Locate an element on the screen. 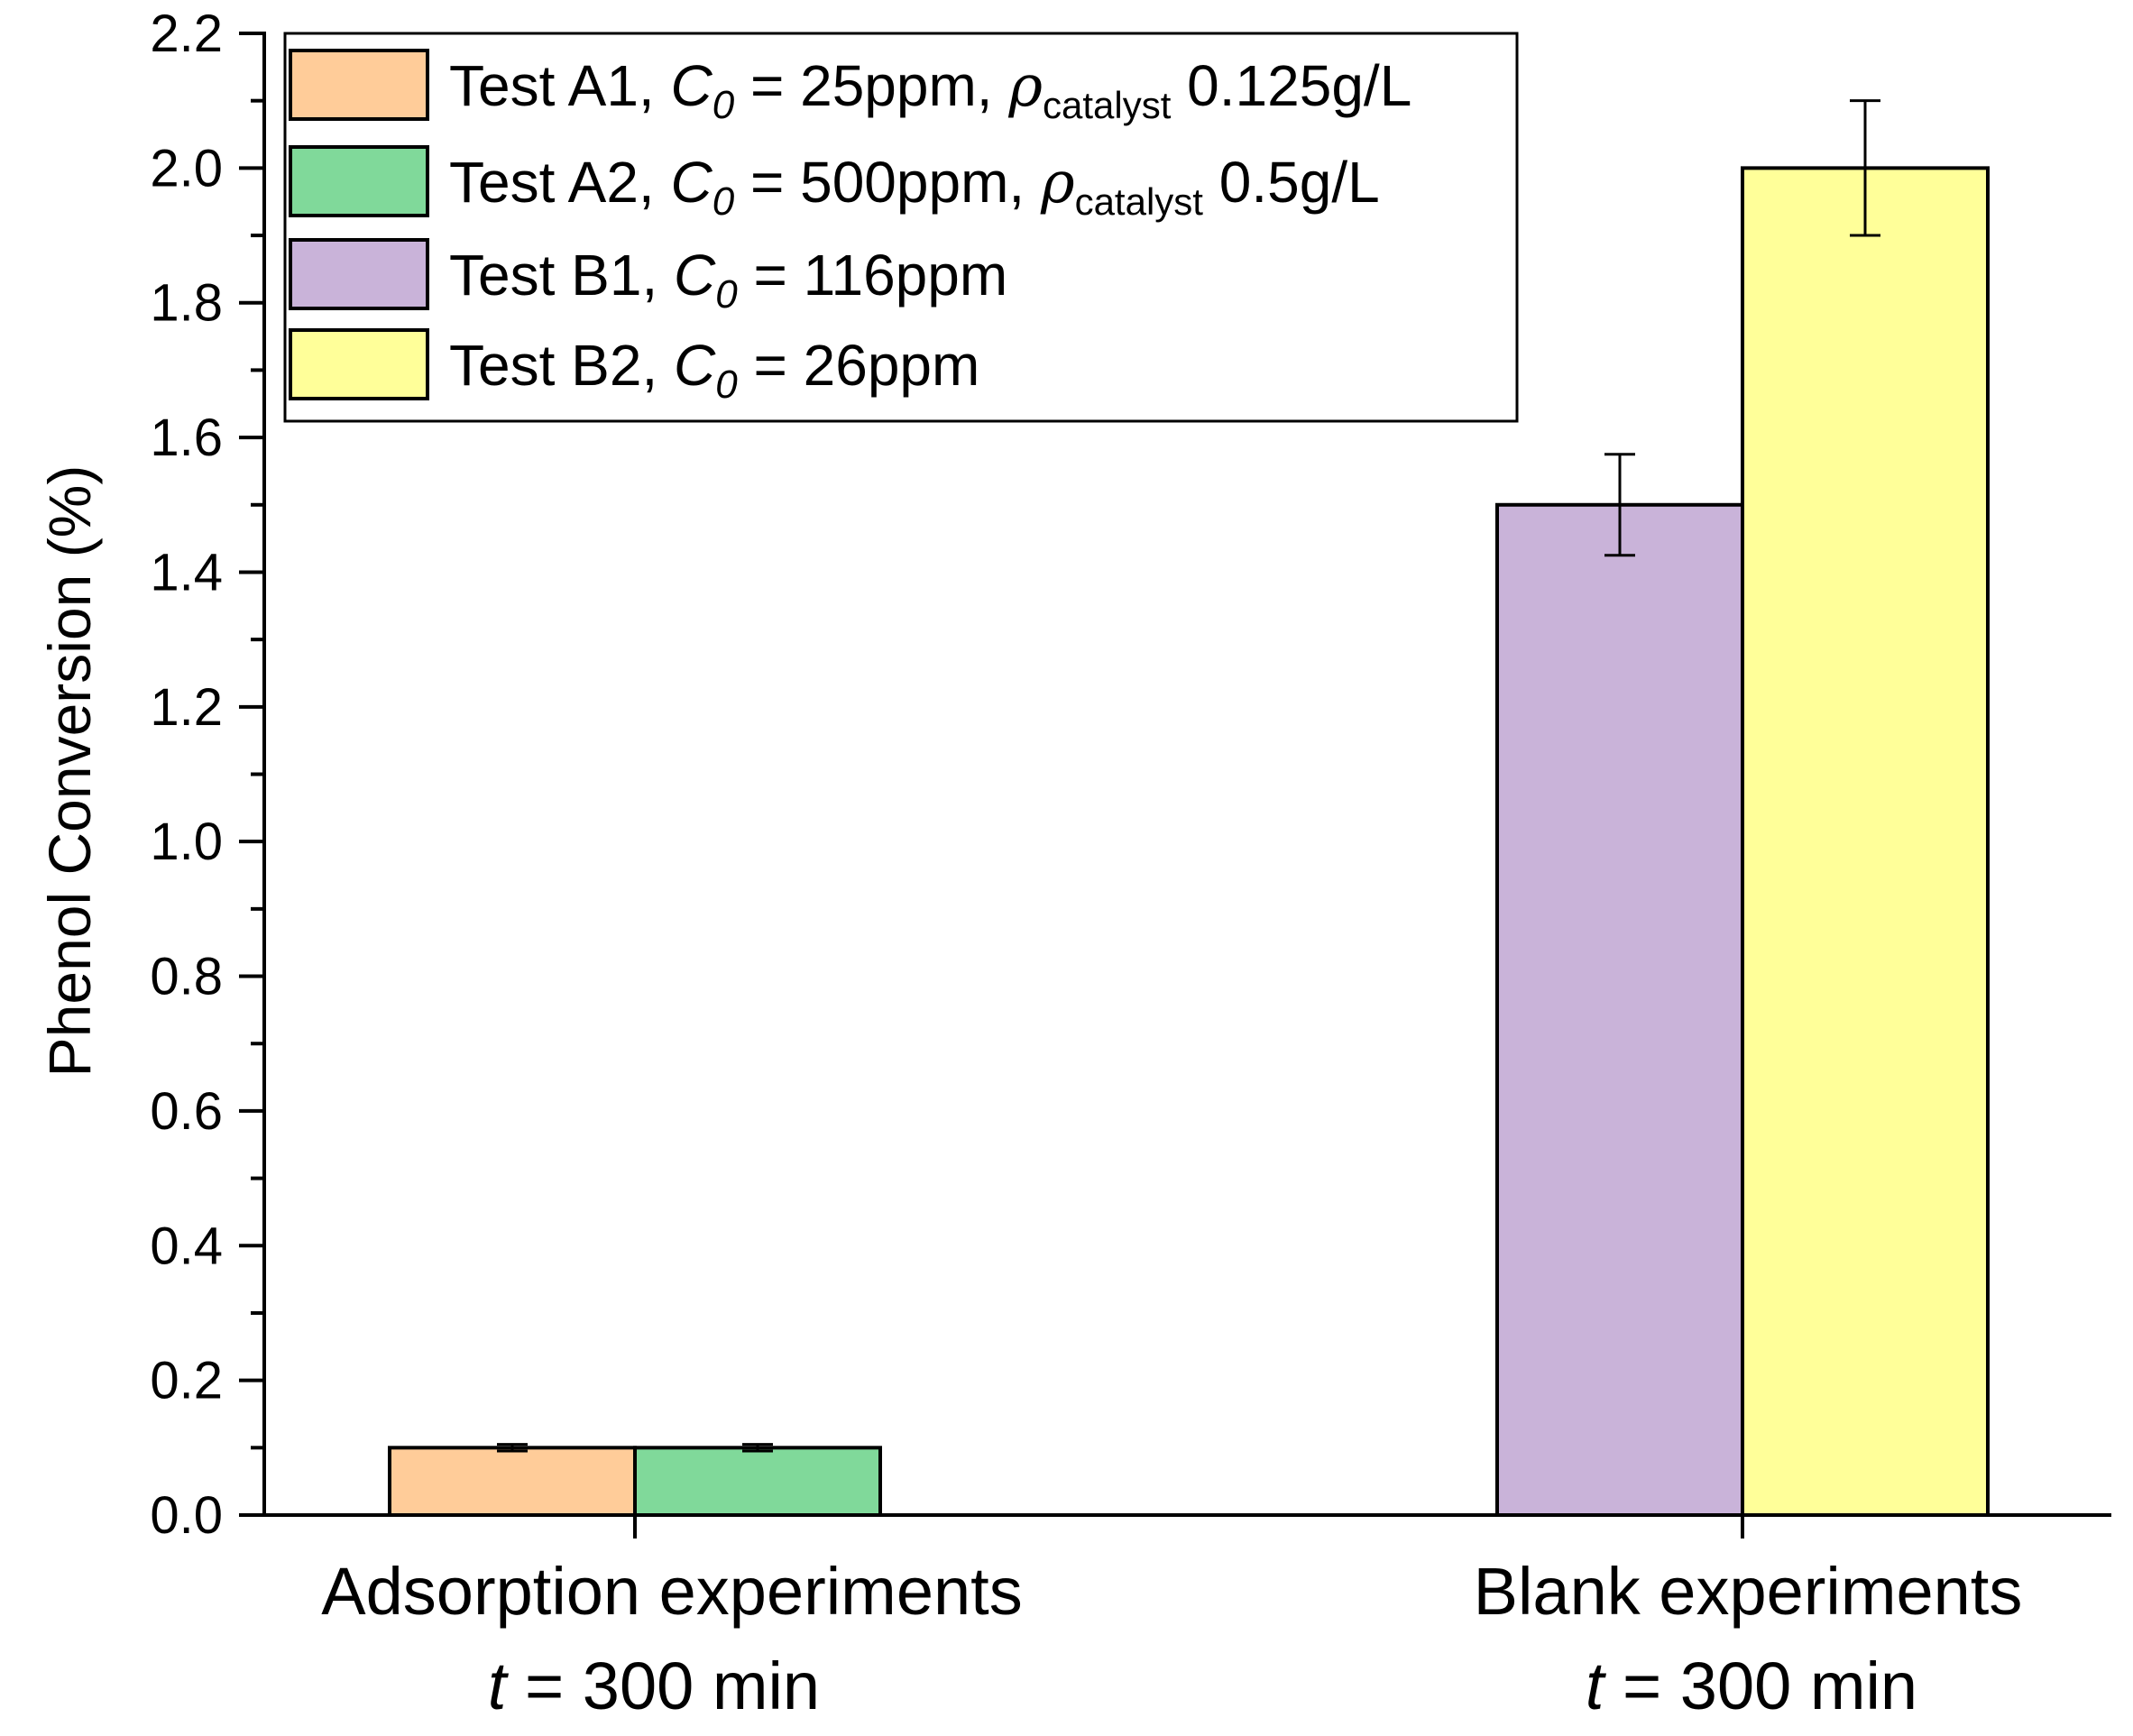  y-tick-label: 0.6 is located at coordinates (186, 1111).